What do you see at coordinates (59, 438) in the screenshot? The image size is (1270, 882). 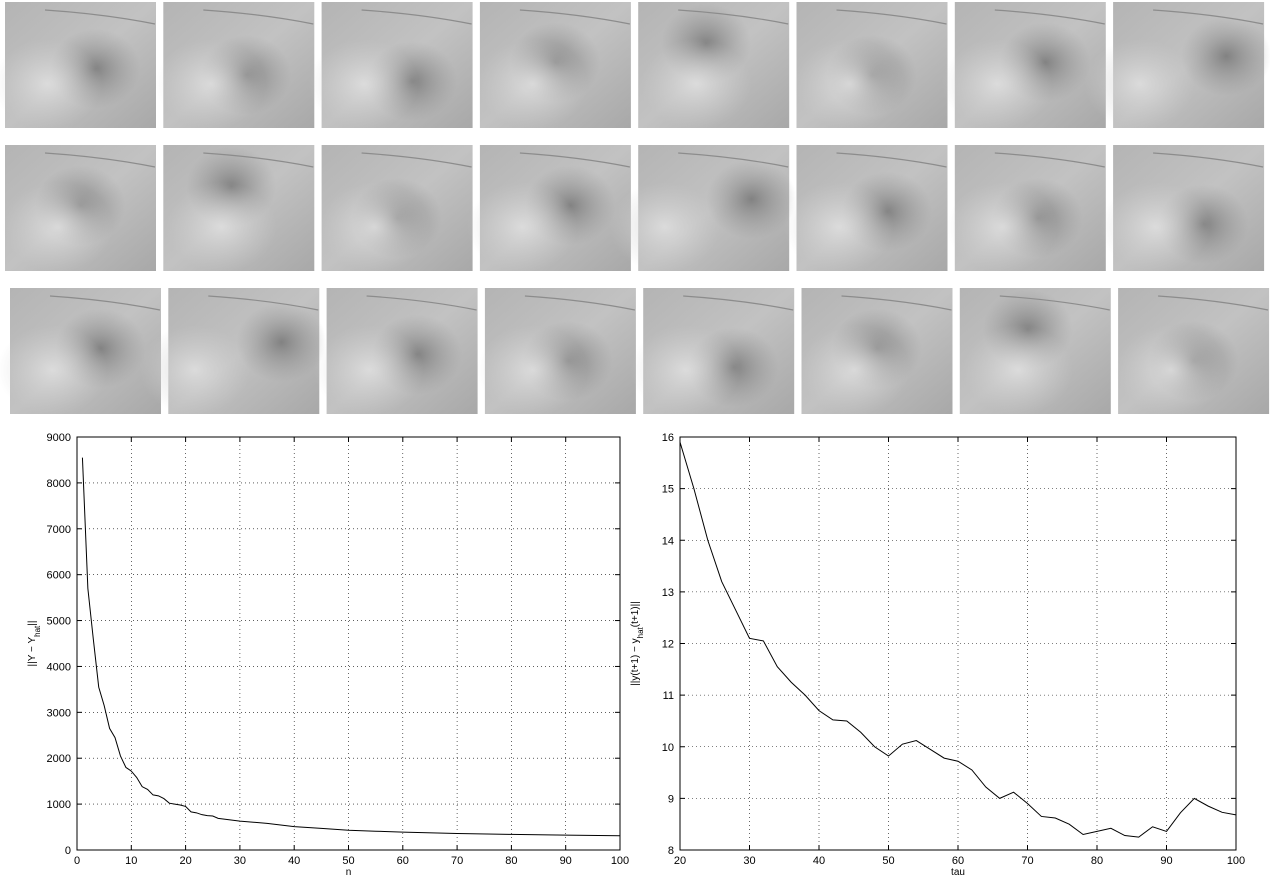 I see `y-tick-label: 9000` at bounding box center [59, 438].